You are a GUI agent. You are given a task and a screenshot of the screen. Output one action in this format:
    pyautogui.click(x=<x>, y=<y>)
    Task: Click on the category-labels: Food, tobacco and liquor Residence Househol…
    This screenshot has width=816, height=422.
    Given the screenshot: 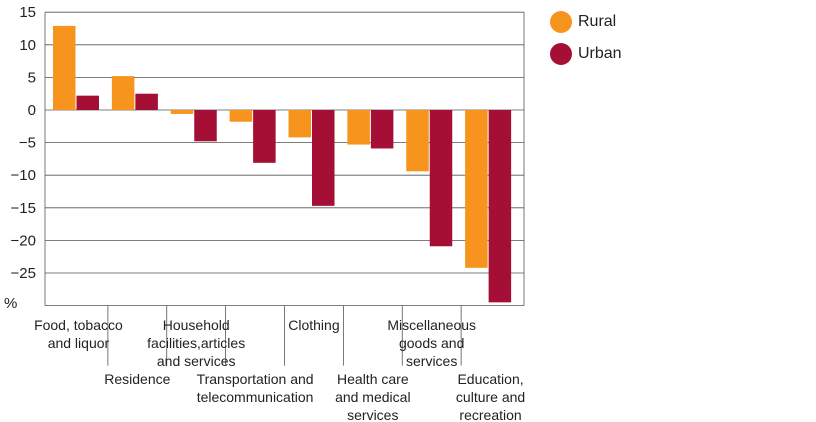 What is the action you would take?
    pyautogui.click(x=279, y=369)
    